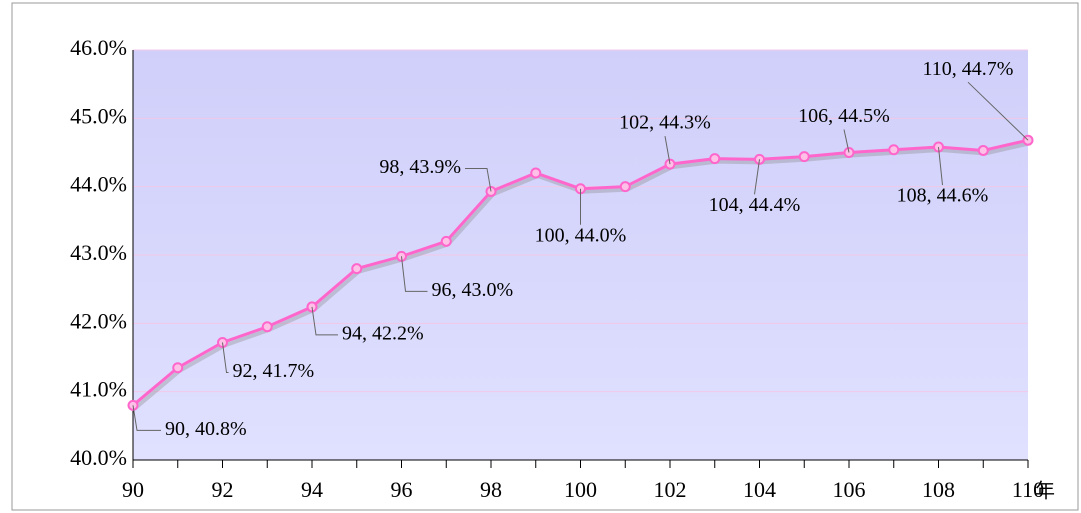 The width and height of the screenshot is (1081, 513). What do you see at coordinates (133, 489) in the screenshot?
I see `x-tick-label: 90` at bounding box center [133, 489].